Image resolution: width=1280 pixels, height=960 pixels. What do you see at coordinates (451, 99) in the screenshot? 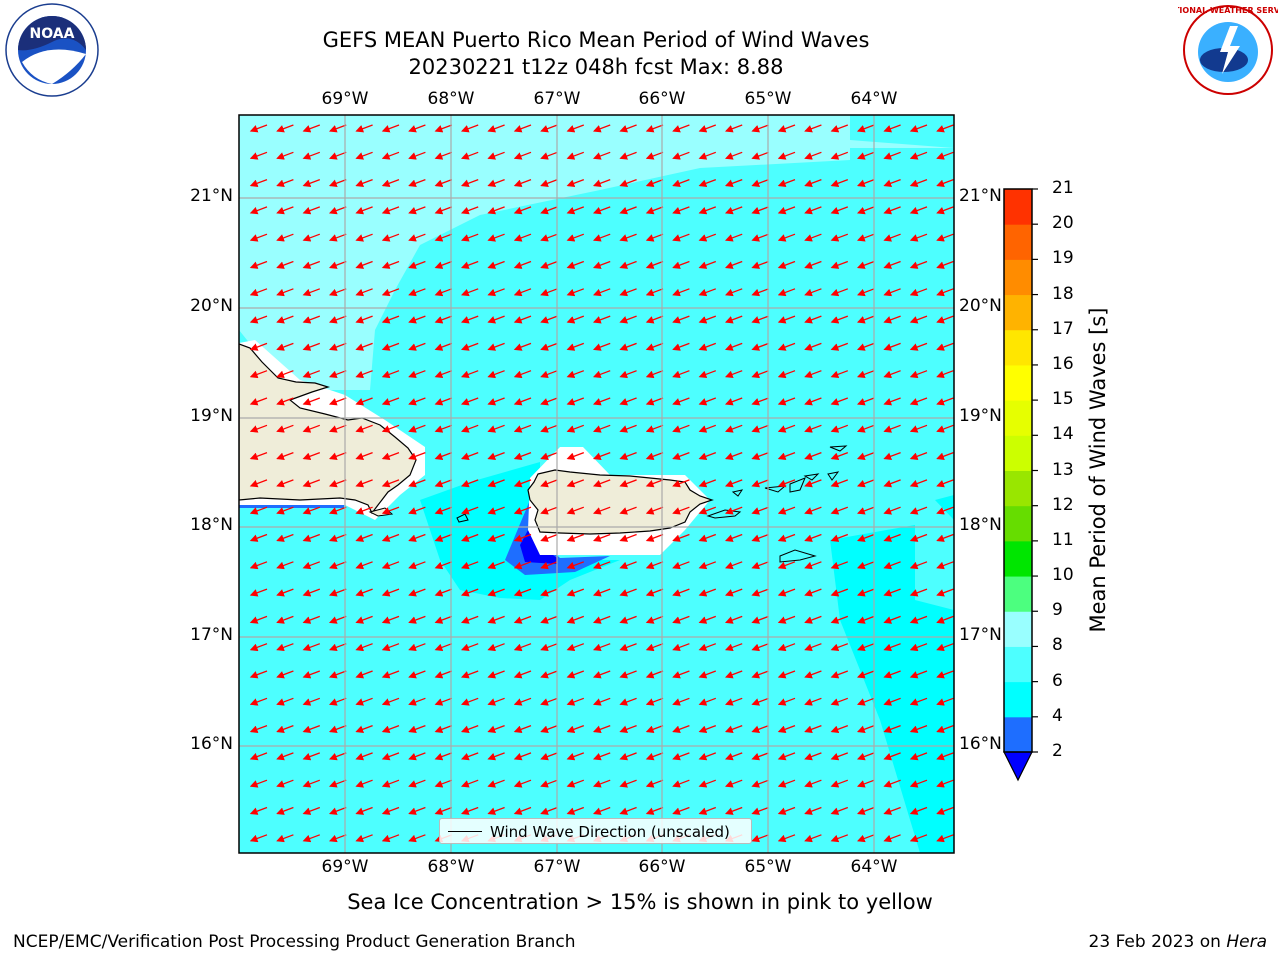
I see `lon-label-top-2: 68°W` at bounding box center [451, 99].